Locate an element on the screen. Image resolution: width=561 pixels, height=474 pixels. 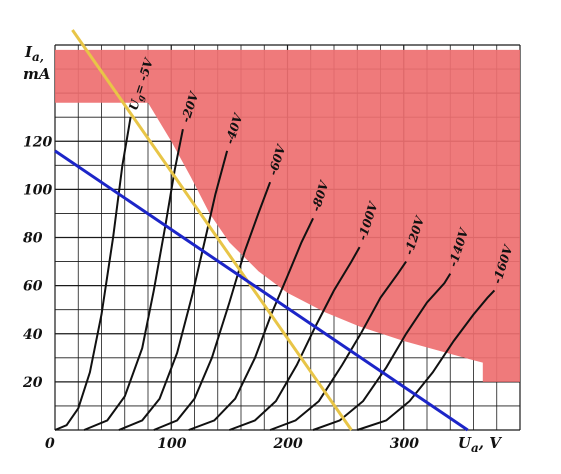
y-axis-unit: mA is located at coordinates (37, 74).